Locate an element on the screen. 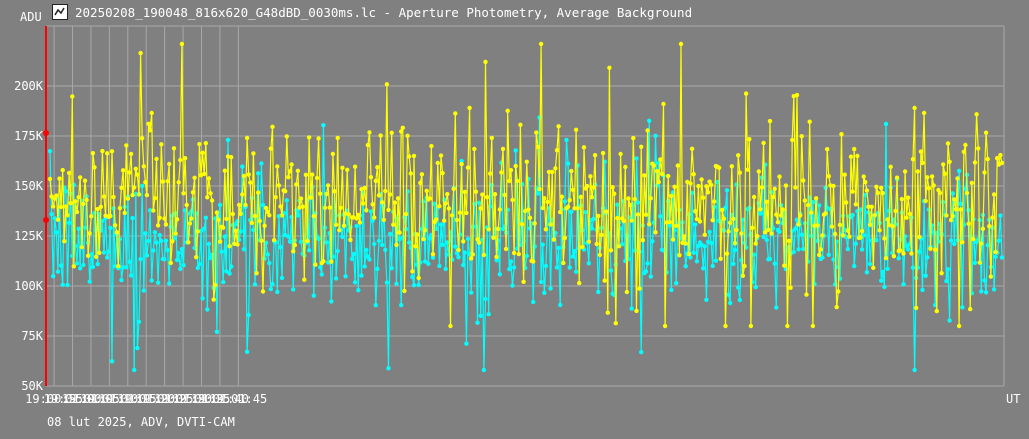  x-tick-label: 19:01:05 is located at coordinates (91, 399).